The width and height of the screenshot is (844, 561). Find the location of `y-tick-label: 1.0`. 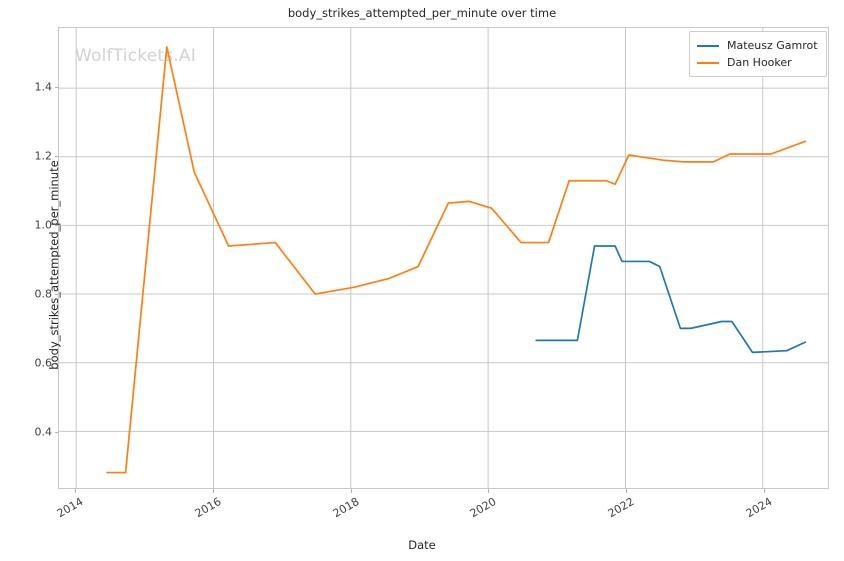

y-tick-label: 1.0 is located at coordinates (43, 225).